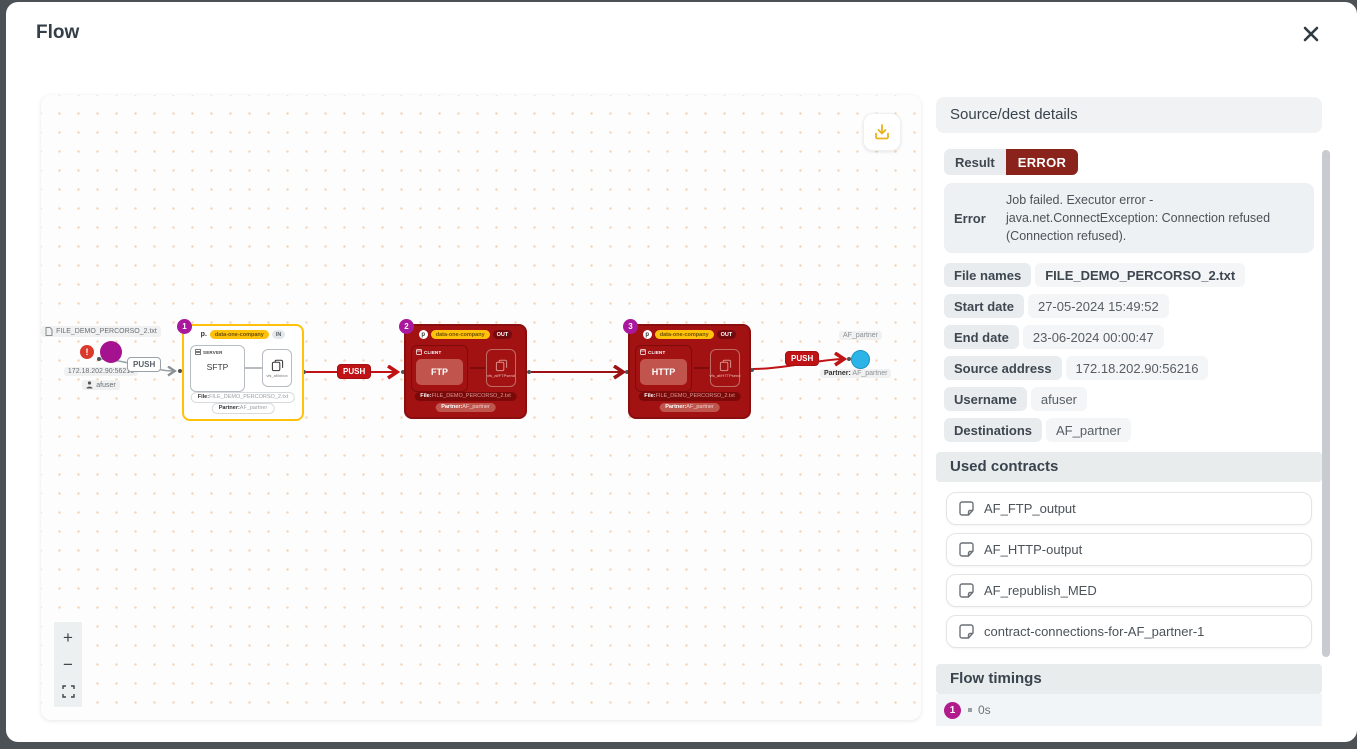  Describe the element at coordinates (501, 375) in the screenshot. I see `folder-path: vfs_af/FTPsend` at that location.